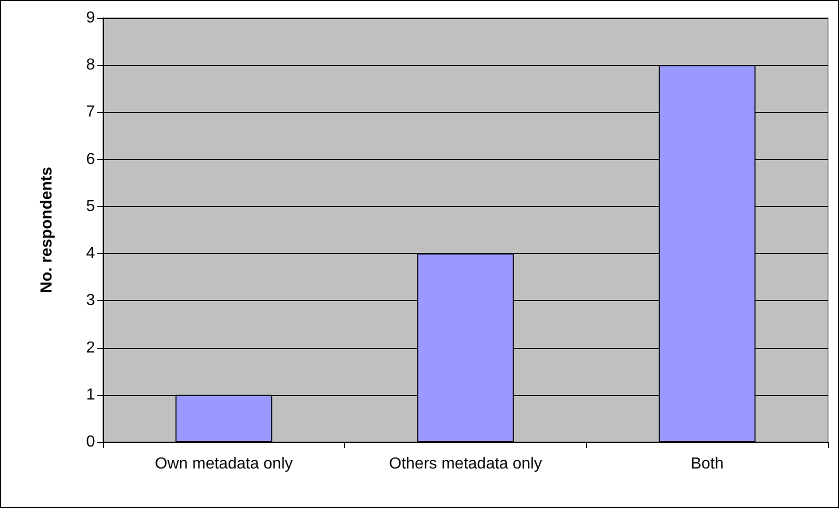 The image size is (839, 508). What do you see at coordinates (223, 464) in the screenshot?
I see `x-tick-label: Own metadata only` at bounding box center [223, 464].